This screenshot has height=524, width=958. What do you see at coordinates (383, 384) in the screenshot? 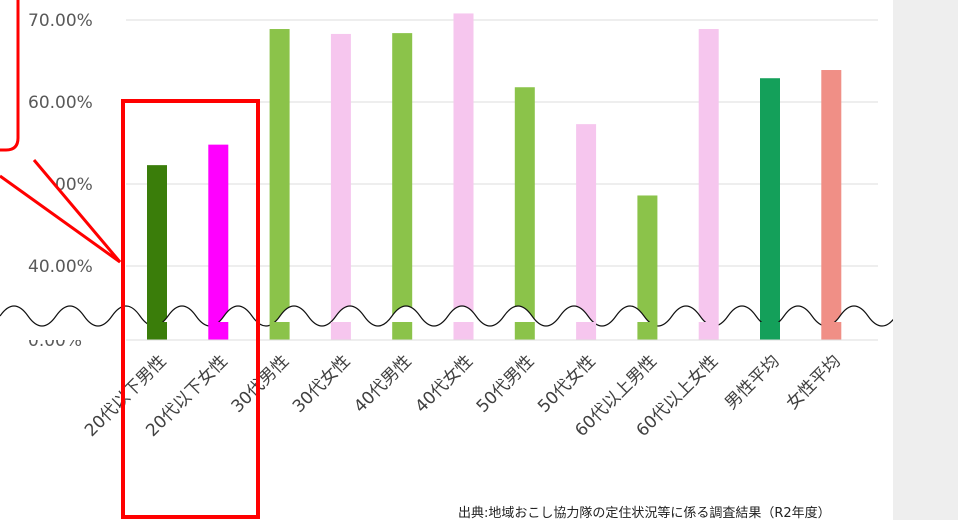
I see `x-tick-label: 40代男性` at bounding box center [383, 384].